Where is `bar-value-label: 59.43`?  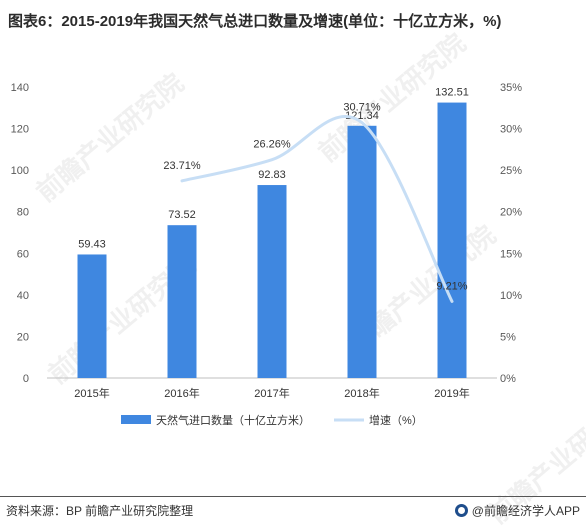
bar-value-label: 59.43 is located at coordinates (92, 244).